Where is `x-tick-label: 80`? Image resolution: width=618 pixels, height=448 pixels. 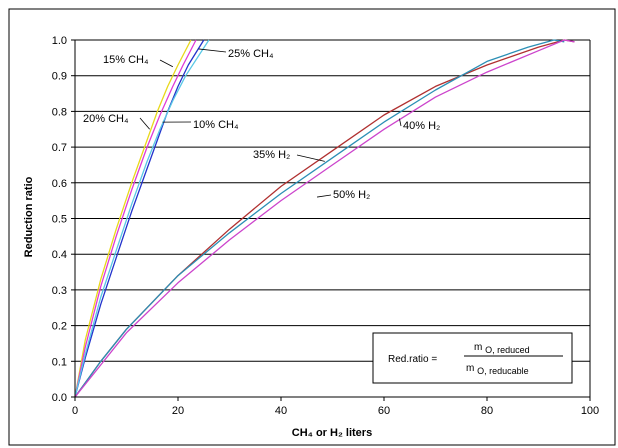
x-tick-label: 80 is located at coordinates (487, 411).